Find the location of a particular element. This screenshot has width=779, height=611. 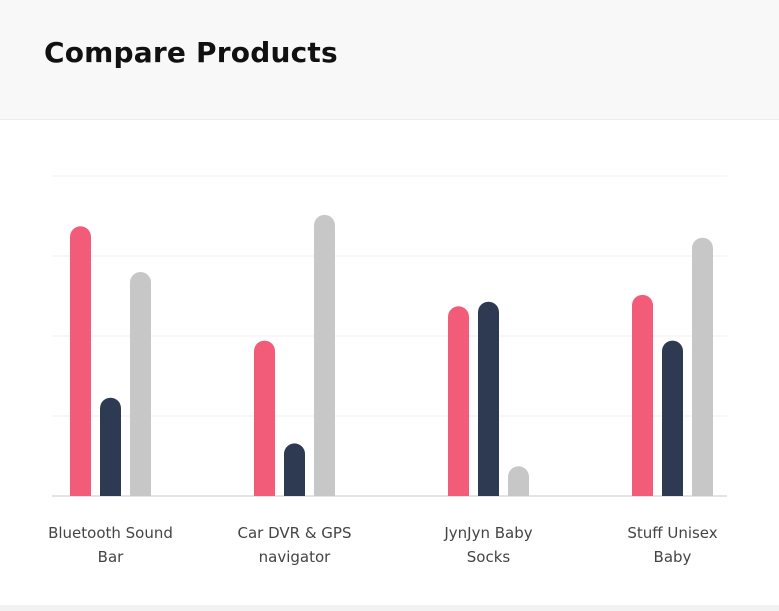

category-label-line: Bar is located at coordinates (111, 557).